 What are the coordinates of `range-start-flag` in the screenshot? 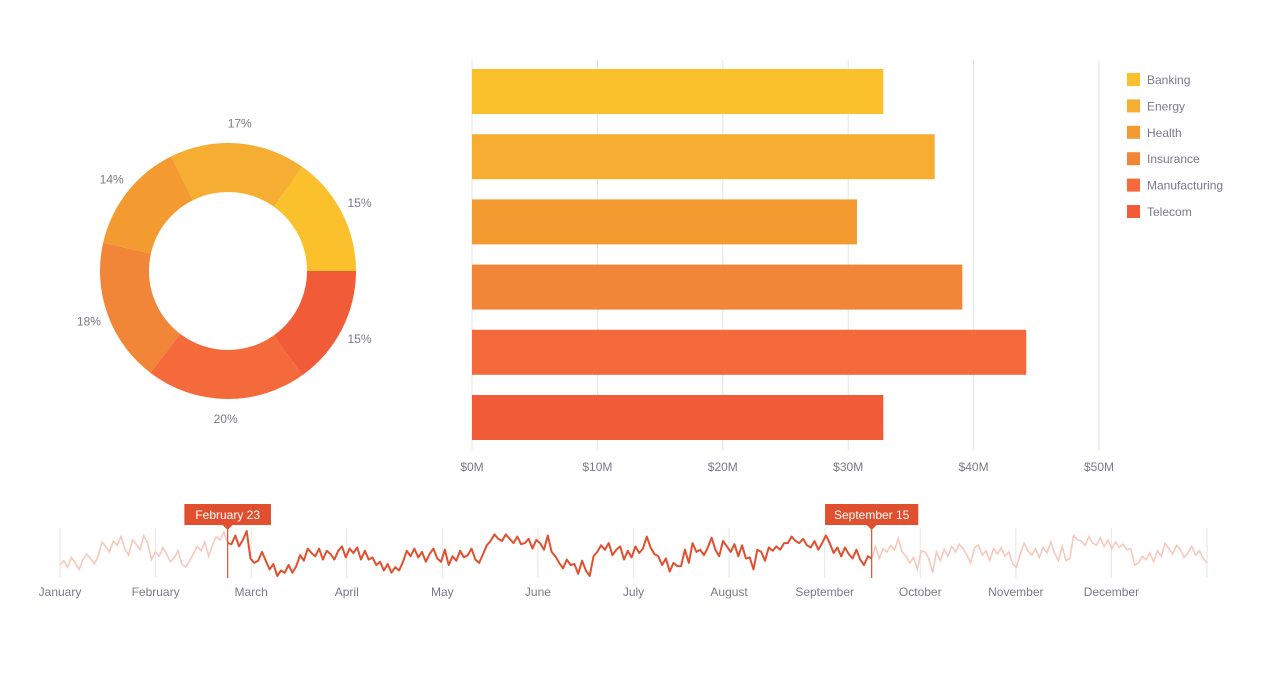 It's located at (227, 514).